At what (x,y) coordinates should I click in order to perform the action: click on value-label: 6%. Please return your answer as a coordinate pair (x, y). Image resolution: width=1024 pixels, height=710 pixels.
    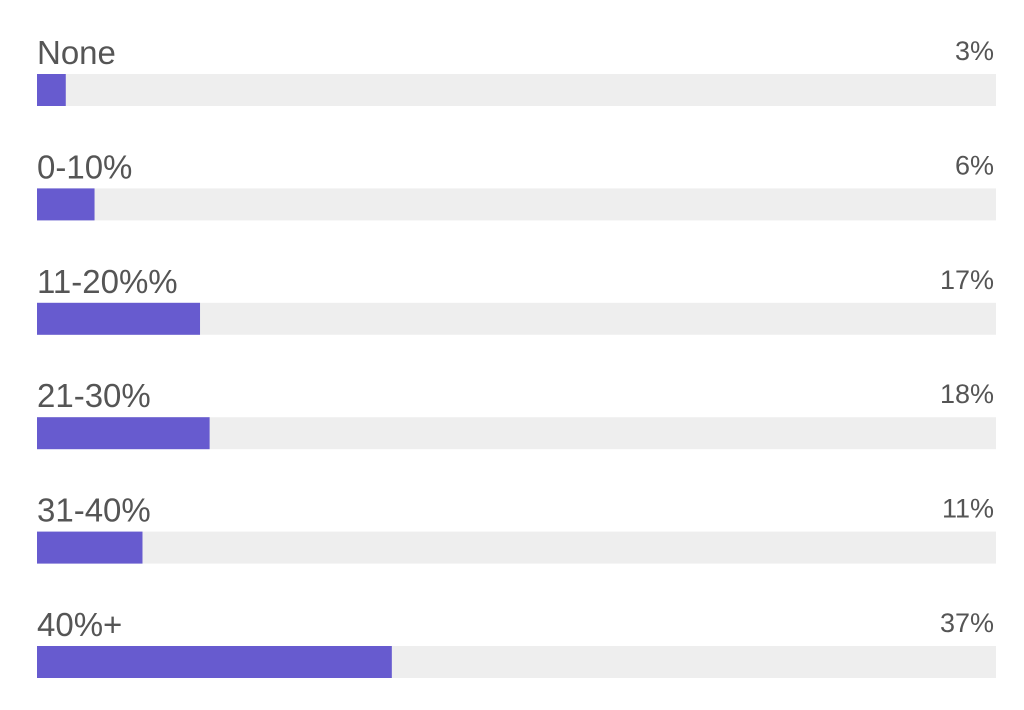
    Looking at the image, I should click on (974, 165).